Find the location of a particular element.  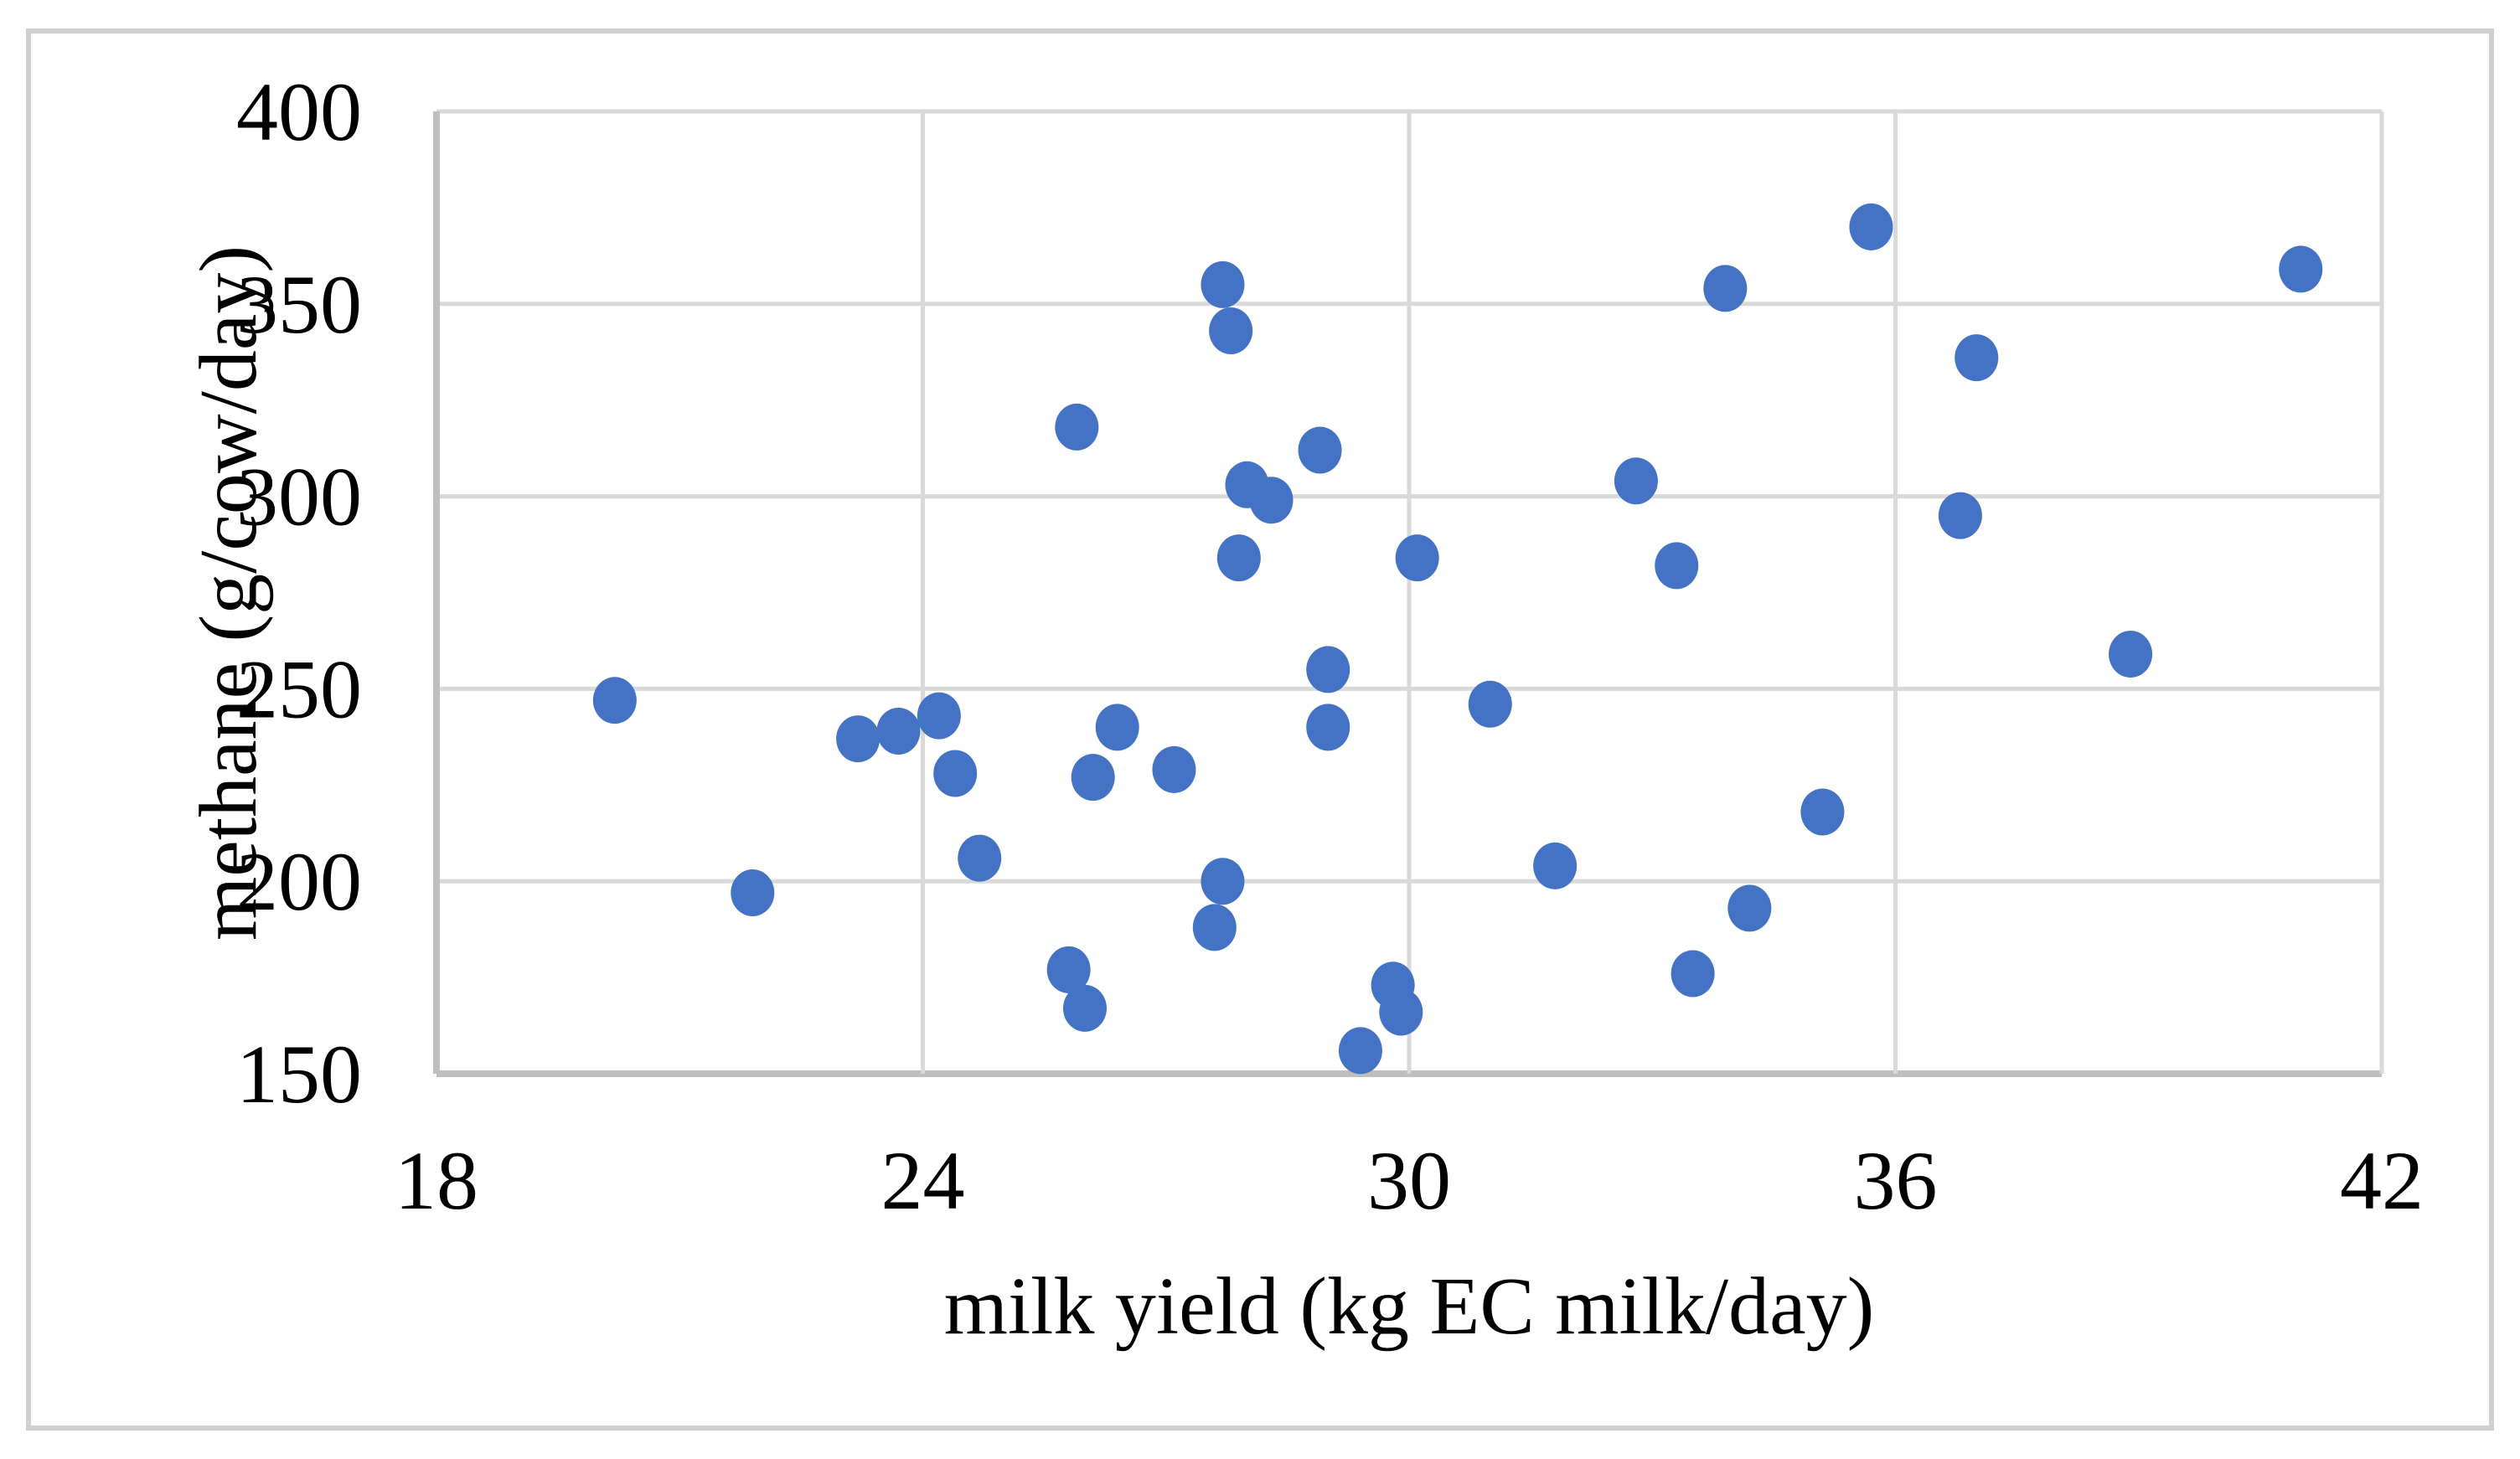

x-tick-label: 30 is located at coordinates (1409, 1181).